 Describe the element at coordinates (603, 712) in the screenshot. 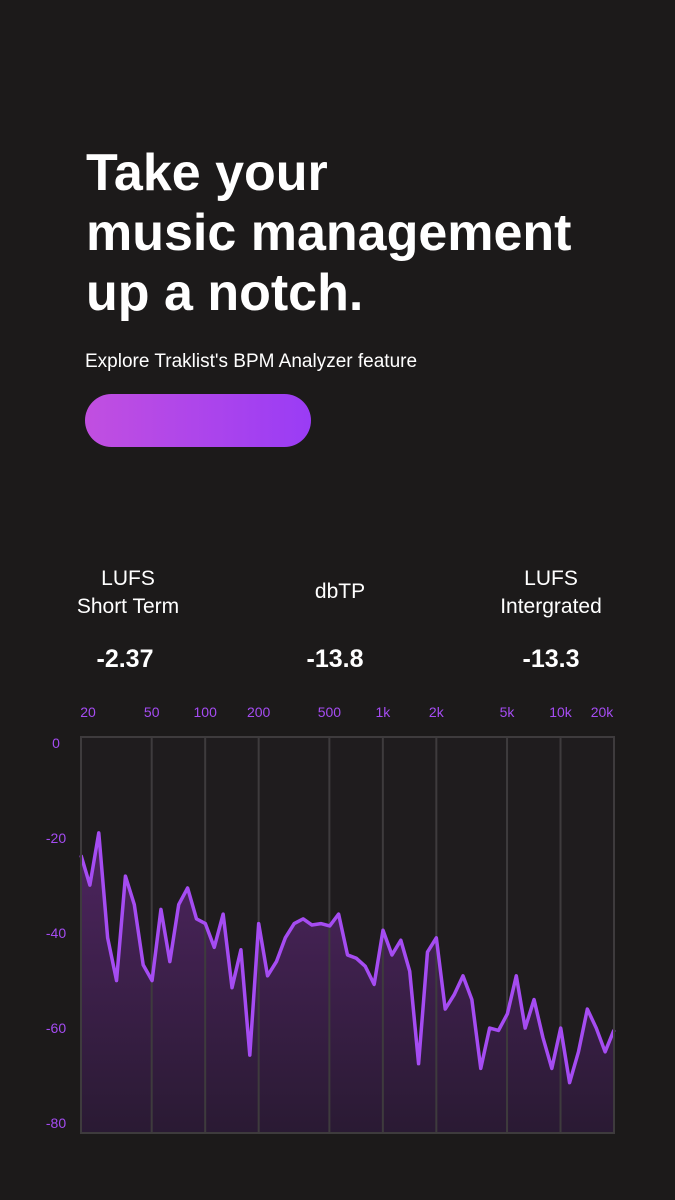

I see `x-tick-label: 20k` at that location.